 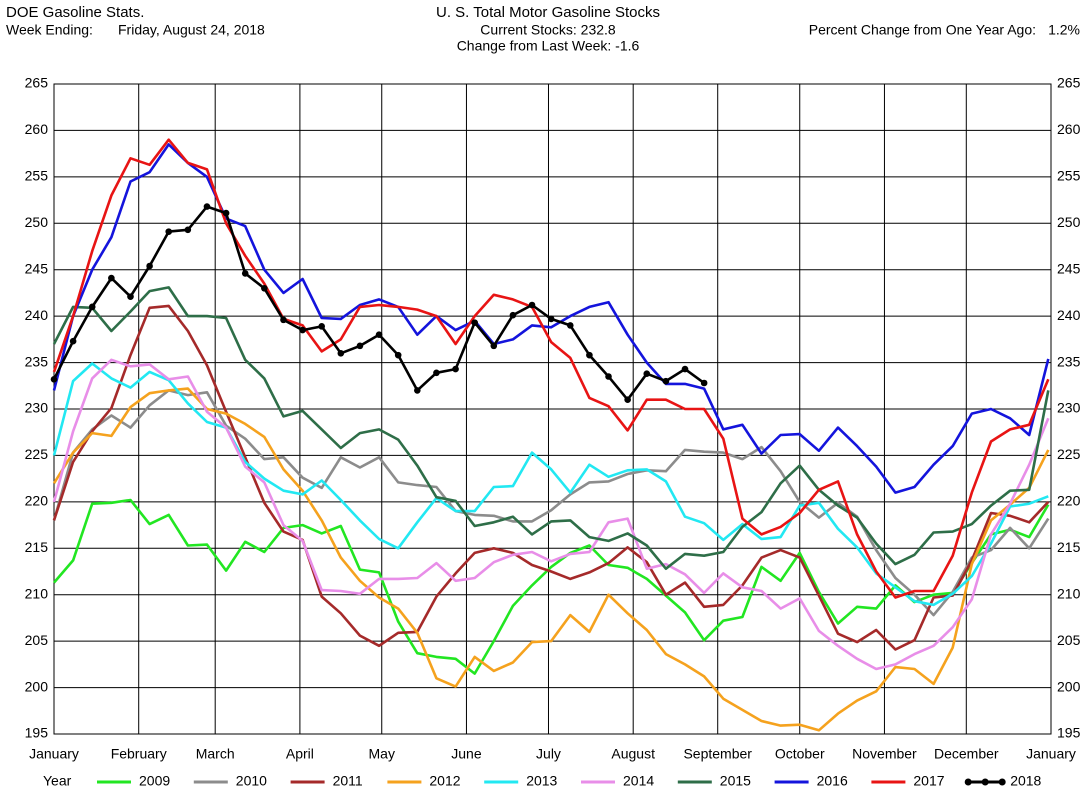 What do you see at coordinates (37, 501) in the screenshot?
I see `y-tick-label: 220` at bounding box center [37, 501].